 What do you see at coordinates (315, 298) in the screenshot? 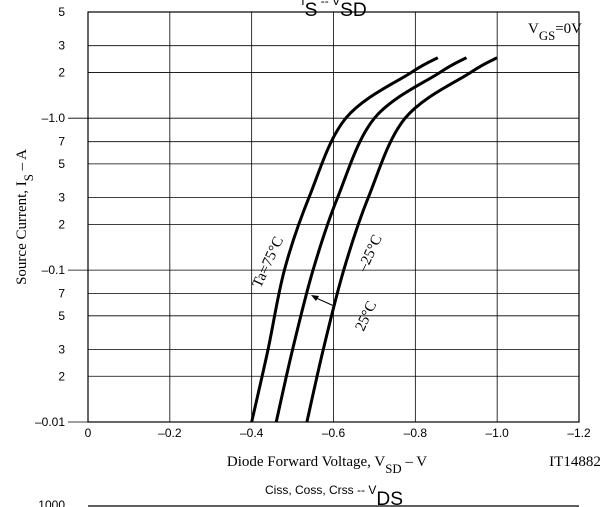
I see `arrow-head` at bounding box center [315, 298].